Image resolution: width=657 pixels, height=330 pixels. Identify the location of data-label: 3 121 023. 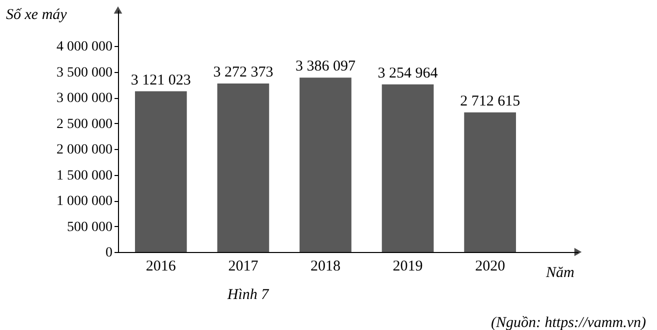
(160, 80).